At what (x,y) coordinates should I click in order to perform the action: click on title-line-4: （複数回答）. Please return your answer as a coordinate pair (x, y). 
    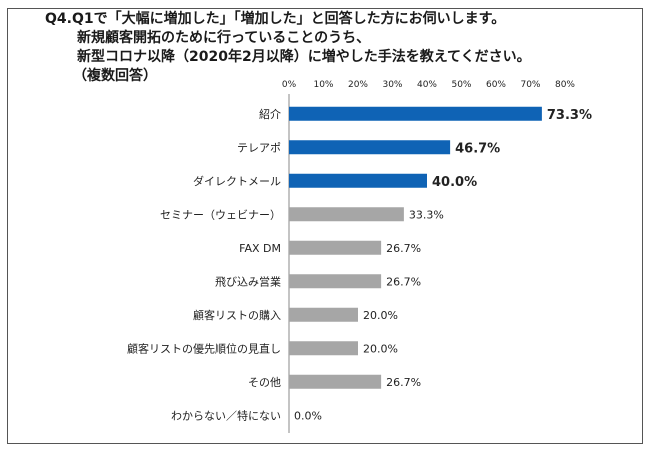
    Looking at the image, I should click on (115, 76).